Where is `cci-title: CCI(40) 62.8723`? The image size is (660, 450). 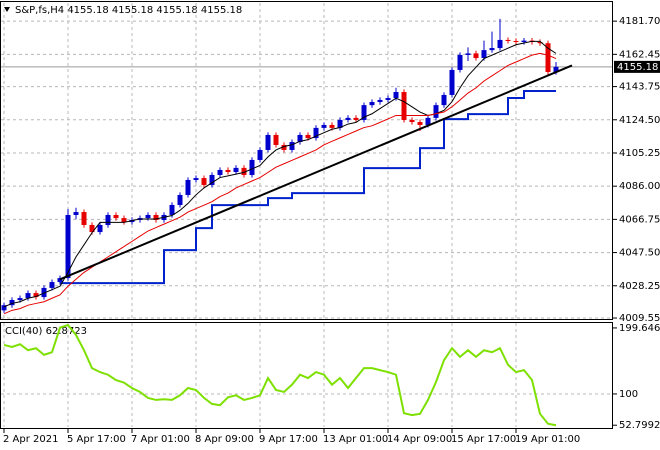 cci-title: CCI(40) 62.8723 is located at coordinates (46, 331).